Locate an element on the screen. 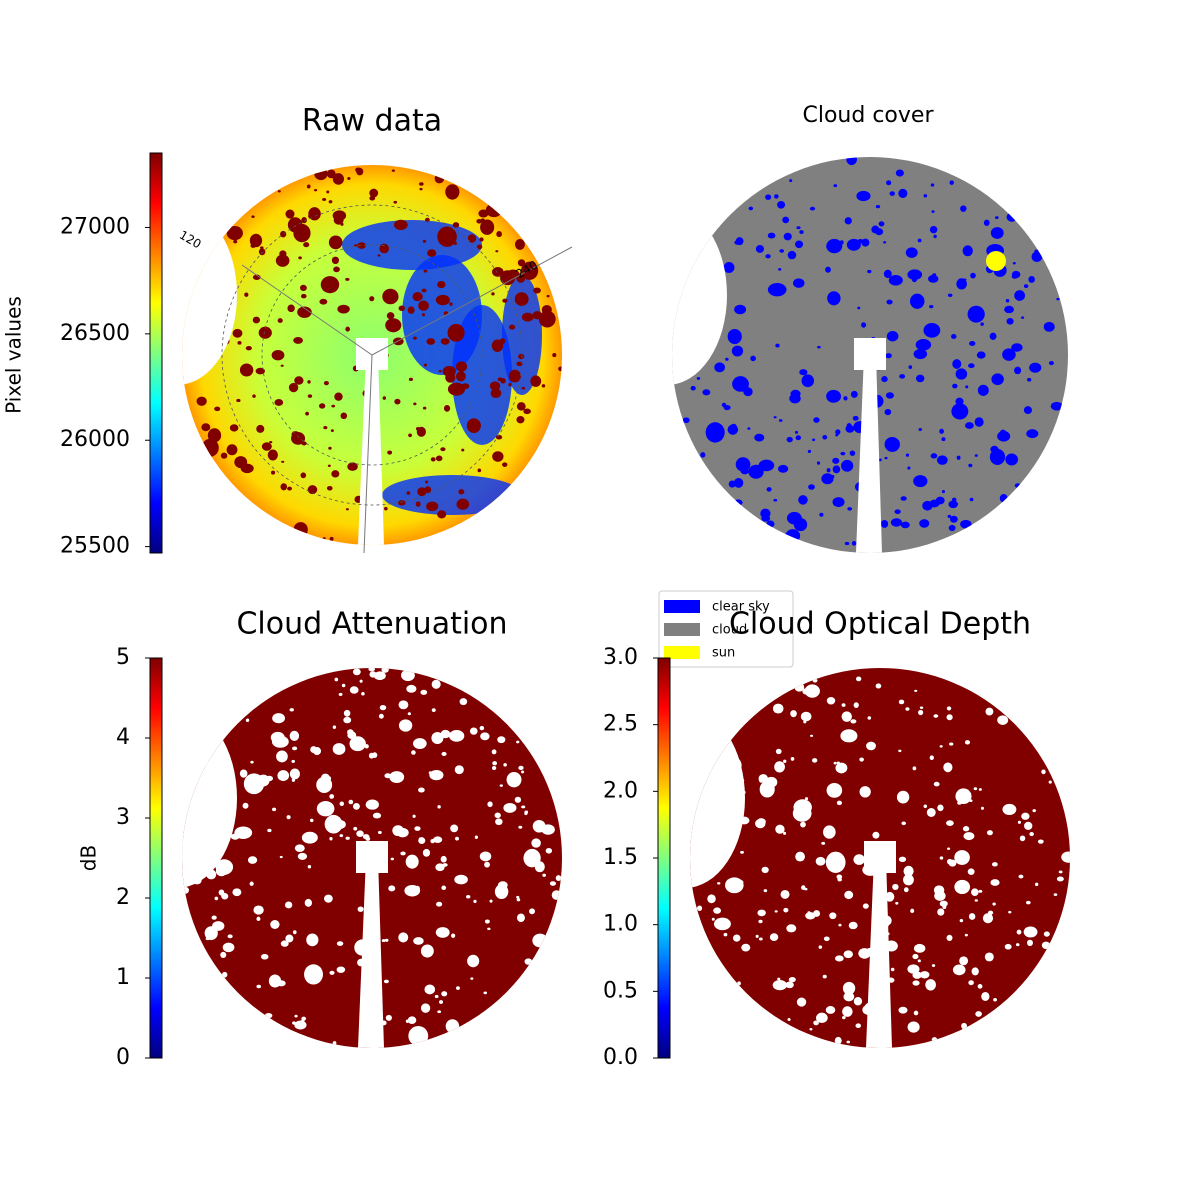  colorbar-tick-label: 1 is located at coordinates (123, 977).